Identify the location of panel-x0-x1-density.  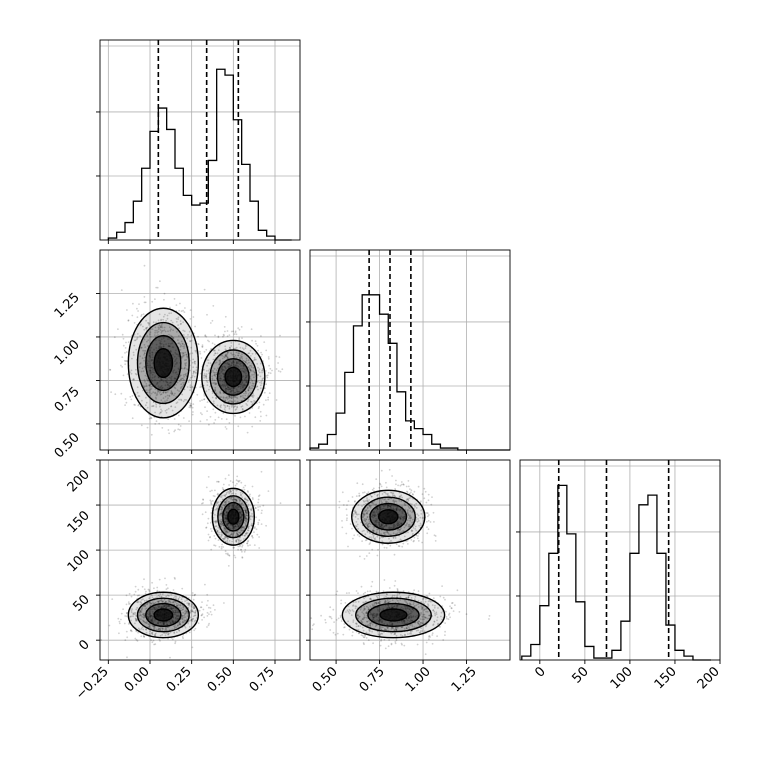
(198, 351).